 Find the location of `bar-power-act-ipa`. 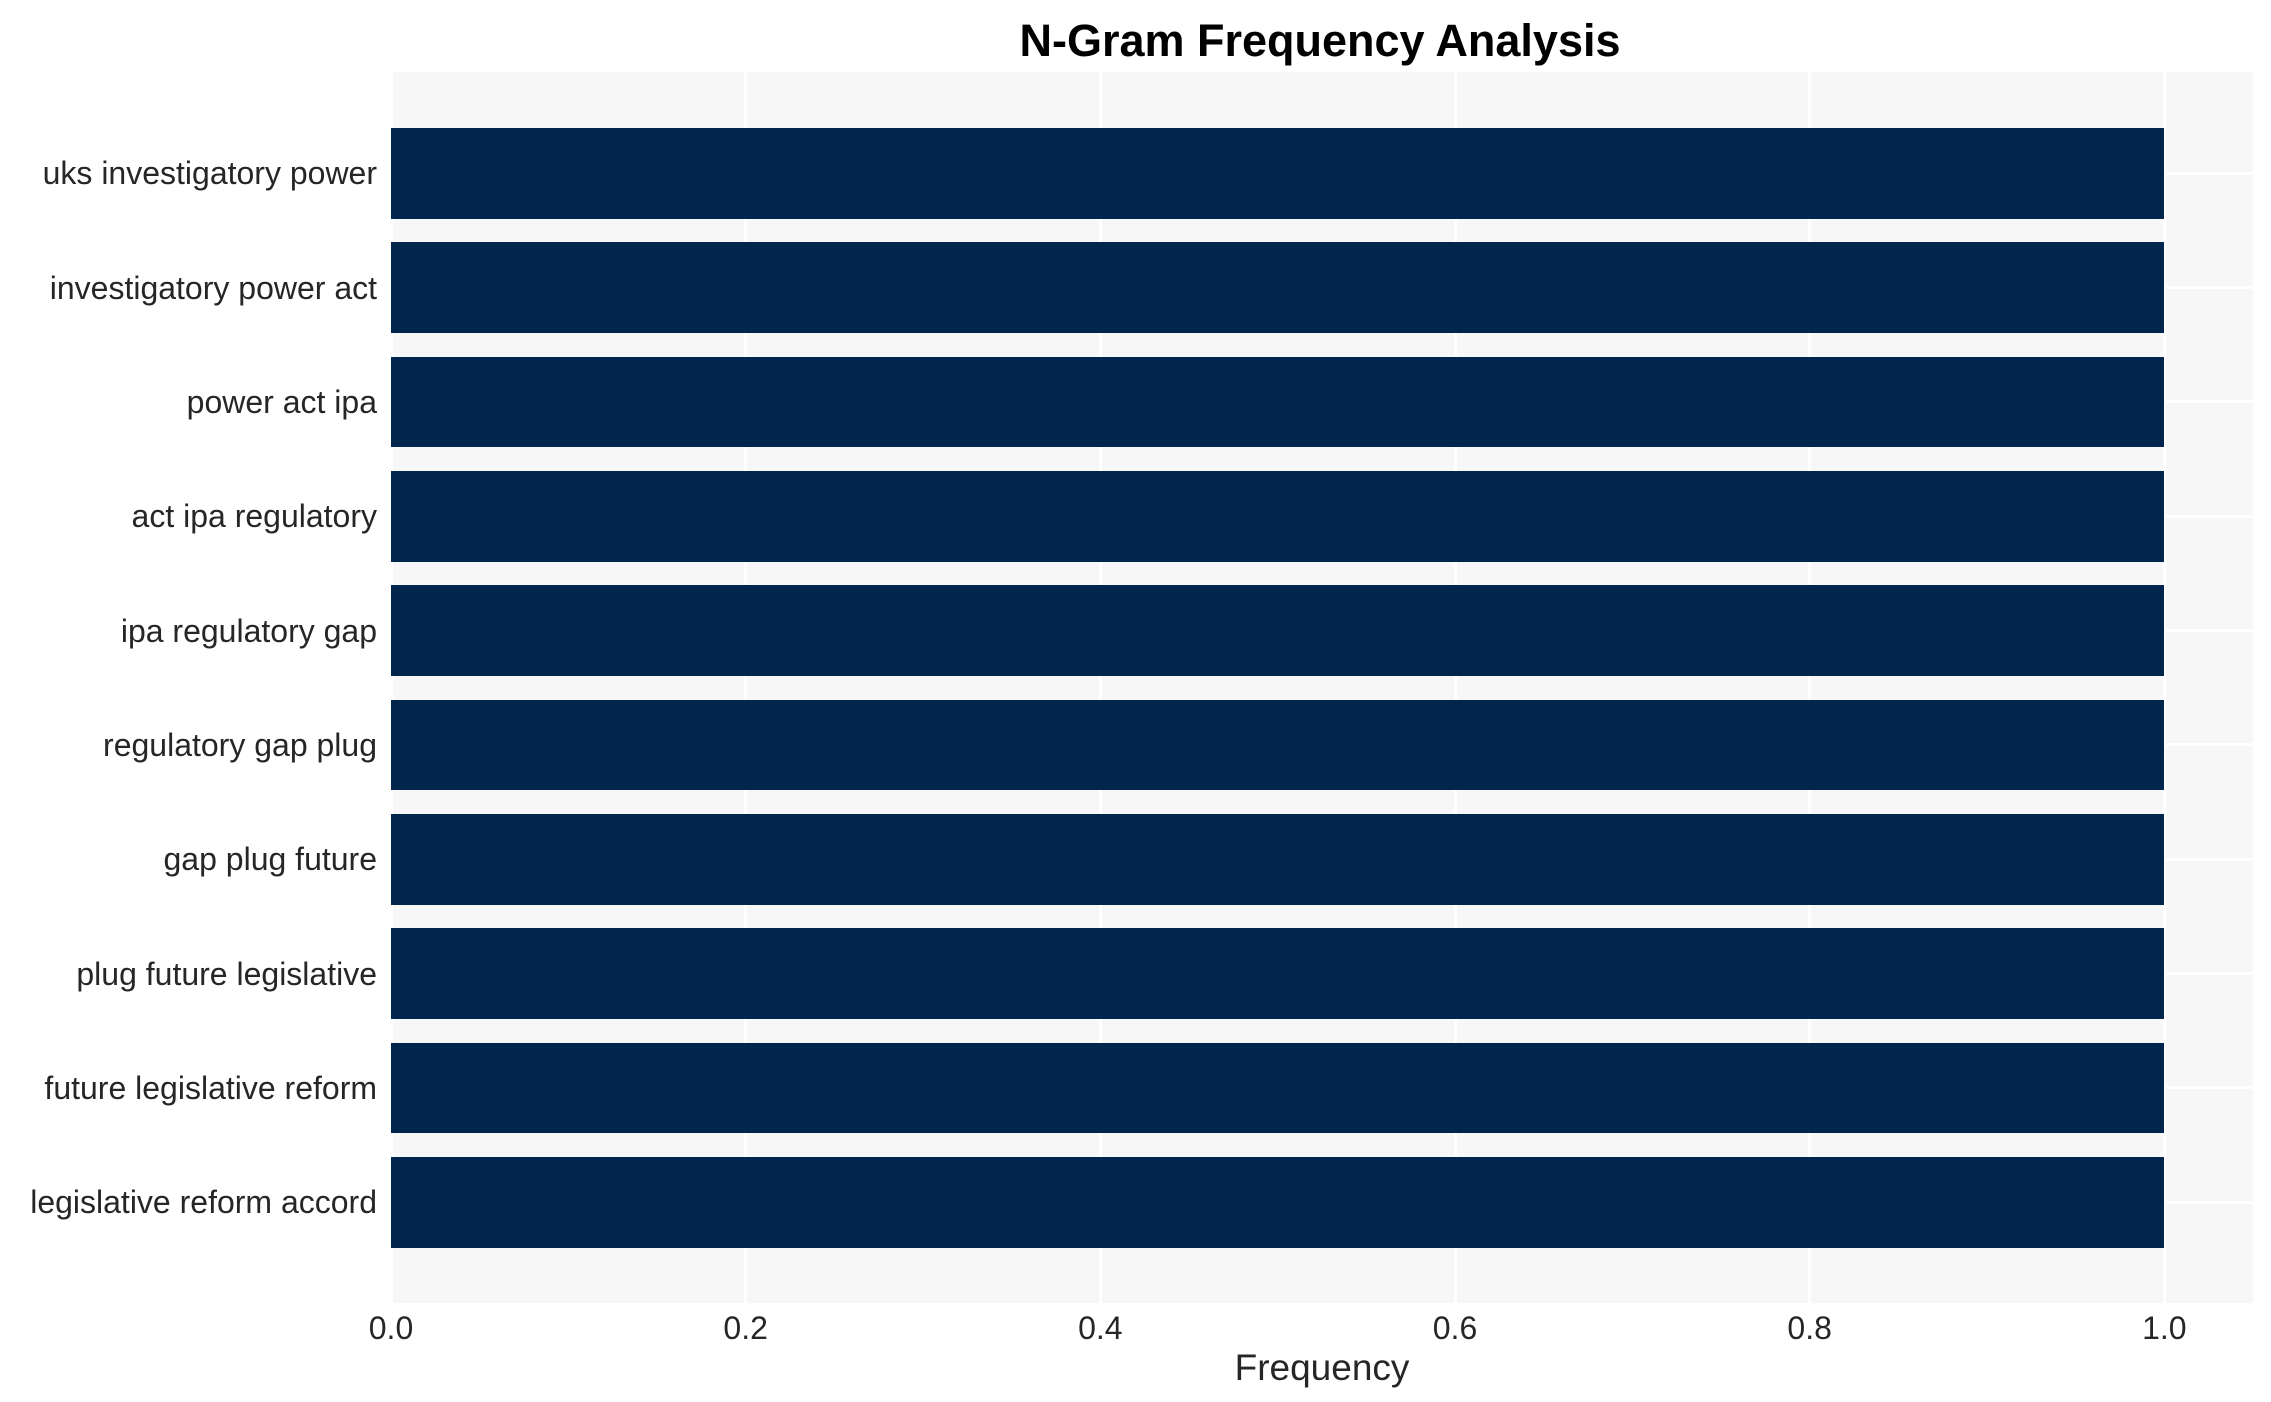

bar-power-act-ipa is located at coordinates (1278, 402).